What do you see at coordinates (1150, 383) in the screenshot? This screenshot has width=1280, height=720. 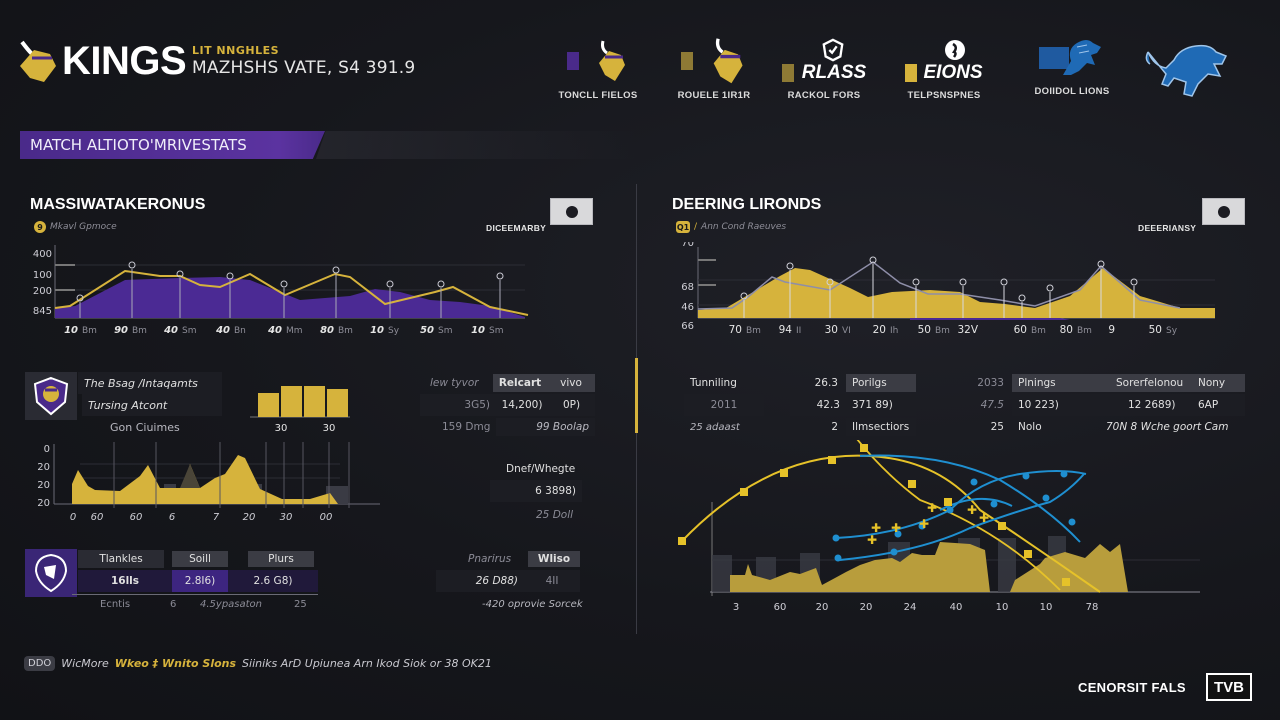 I see `table-b-col-header: Sorerfelonou` at bounding box center [1150, 383].